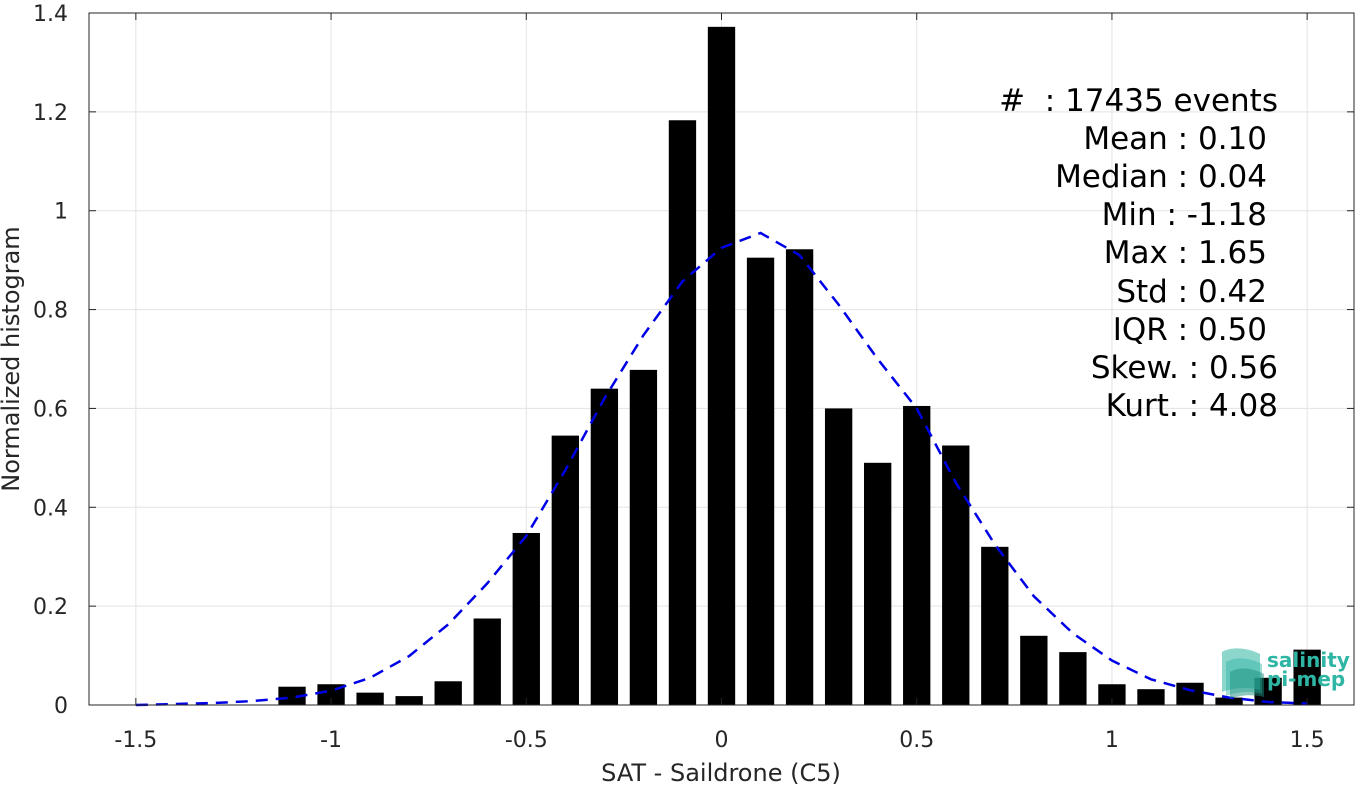 The image size is (1367, 785). Describe the element at coordinates (50, 113) in the screenshot. I see `y-tick-label: 1.2` at that location.